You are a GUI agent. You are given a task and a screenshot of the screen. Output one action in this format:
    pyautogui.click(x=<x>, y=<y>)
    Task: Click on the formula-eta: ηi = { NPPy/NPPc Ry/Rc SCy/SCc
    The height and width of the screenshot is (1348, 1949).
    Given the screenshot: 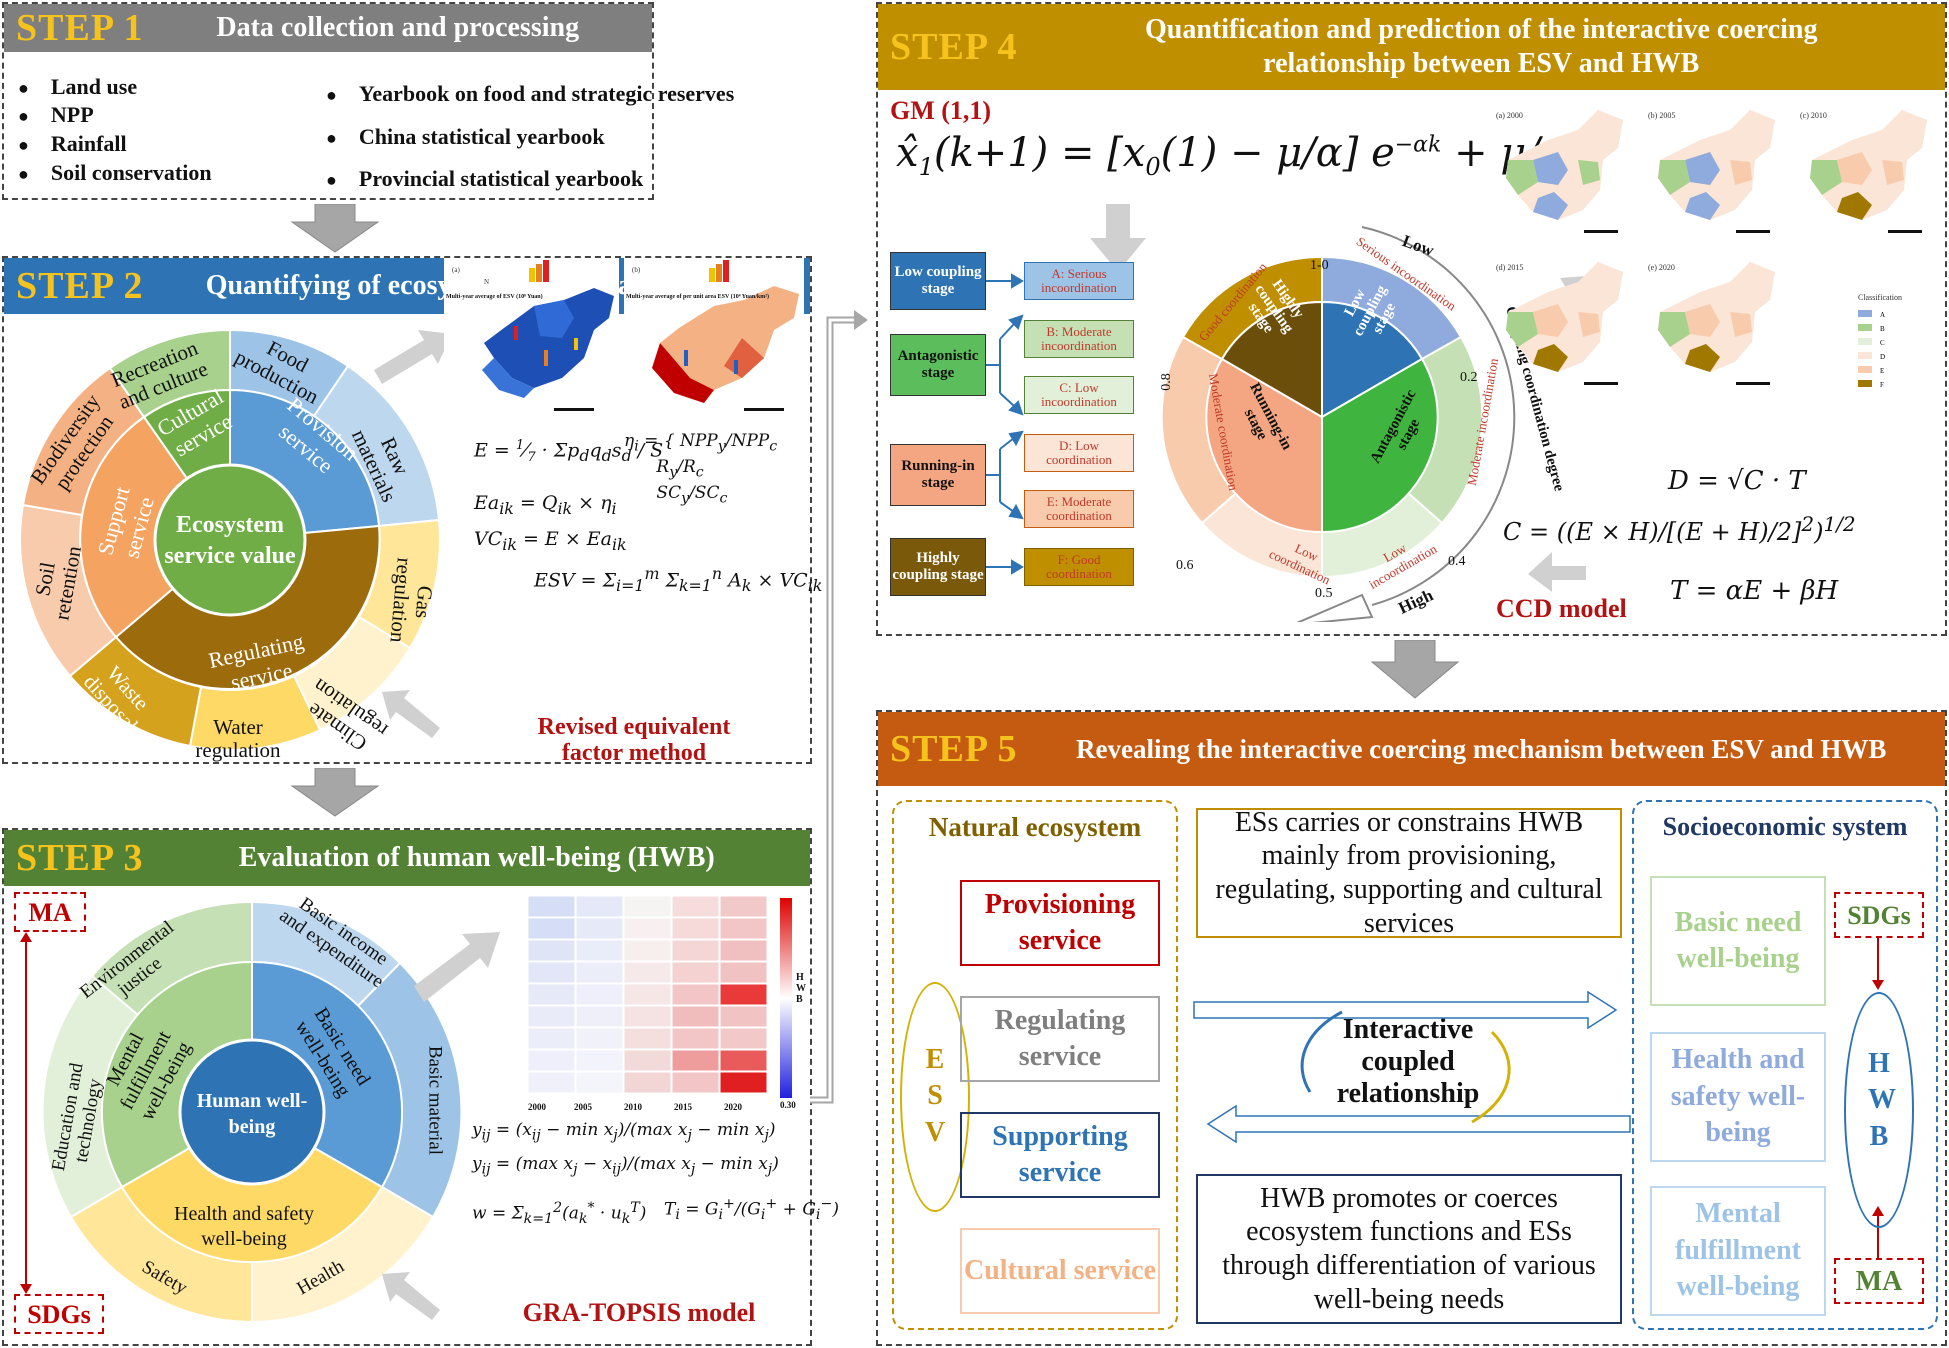 What is the action you would take?
    pyautogui.click(x=701, y=469)
    